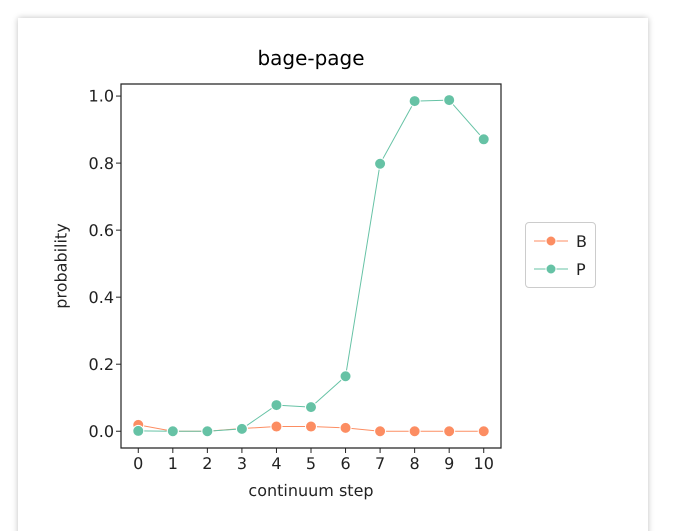 The width and height of the screenshot is (673, 531). What do you see at coordinates (101, 96) in the screenshot?
I see `y-tick-label: 1.0` at bounding box center [101, 96].